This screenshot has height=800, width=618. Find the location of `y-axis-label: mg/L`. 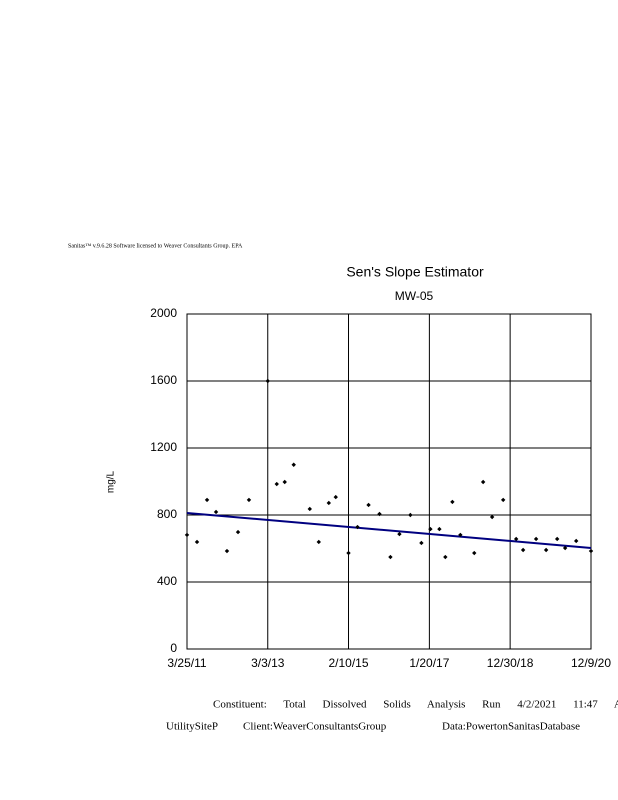

y-axis-label: mg/L is located at coordinates (111, 481).